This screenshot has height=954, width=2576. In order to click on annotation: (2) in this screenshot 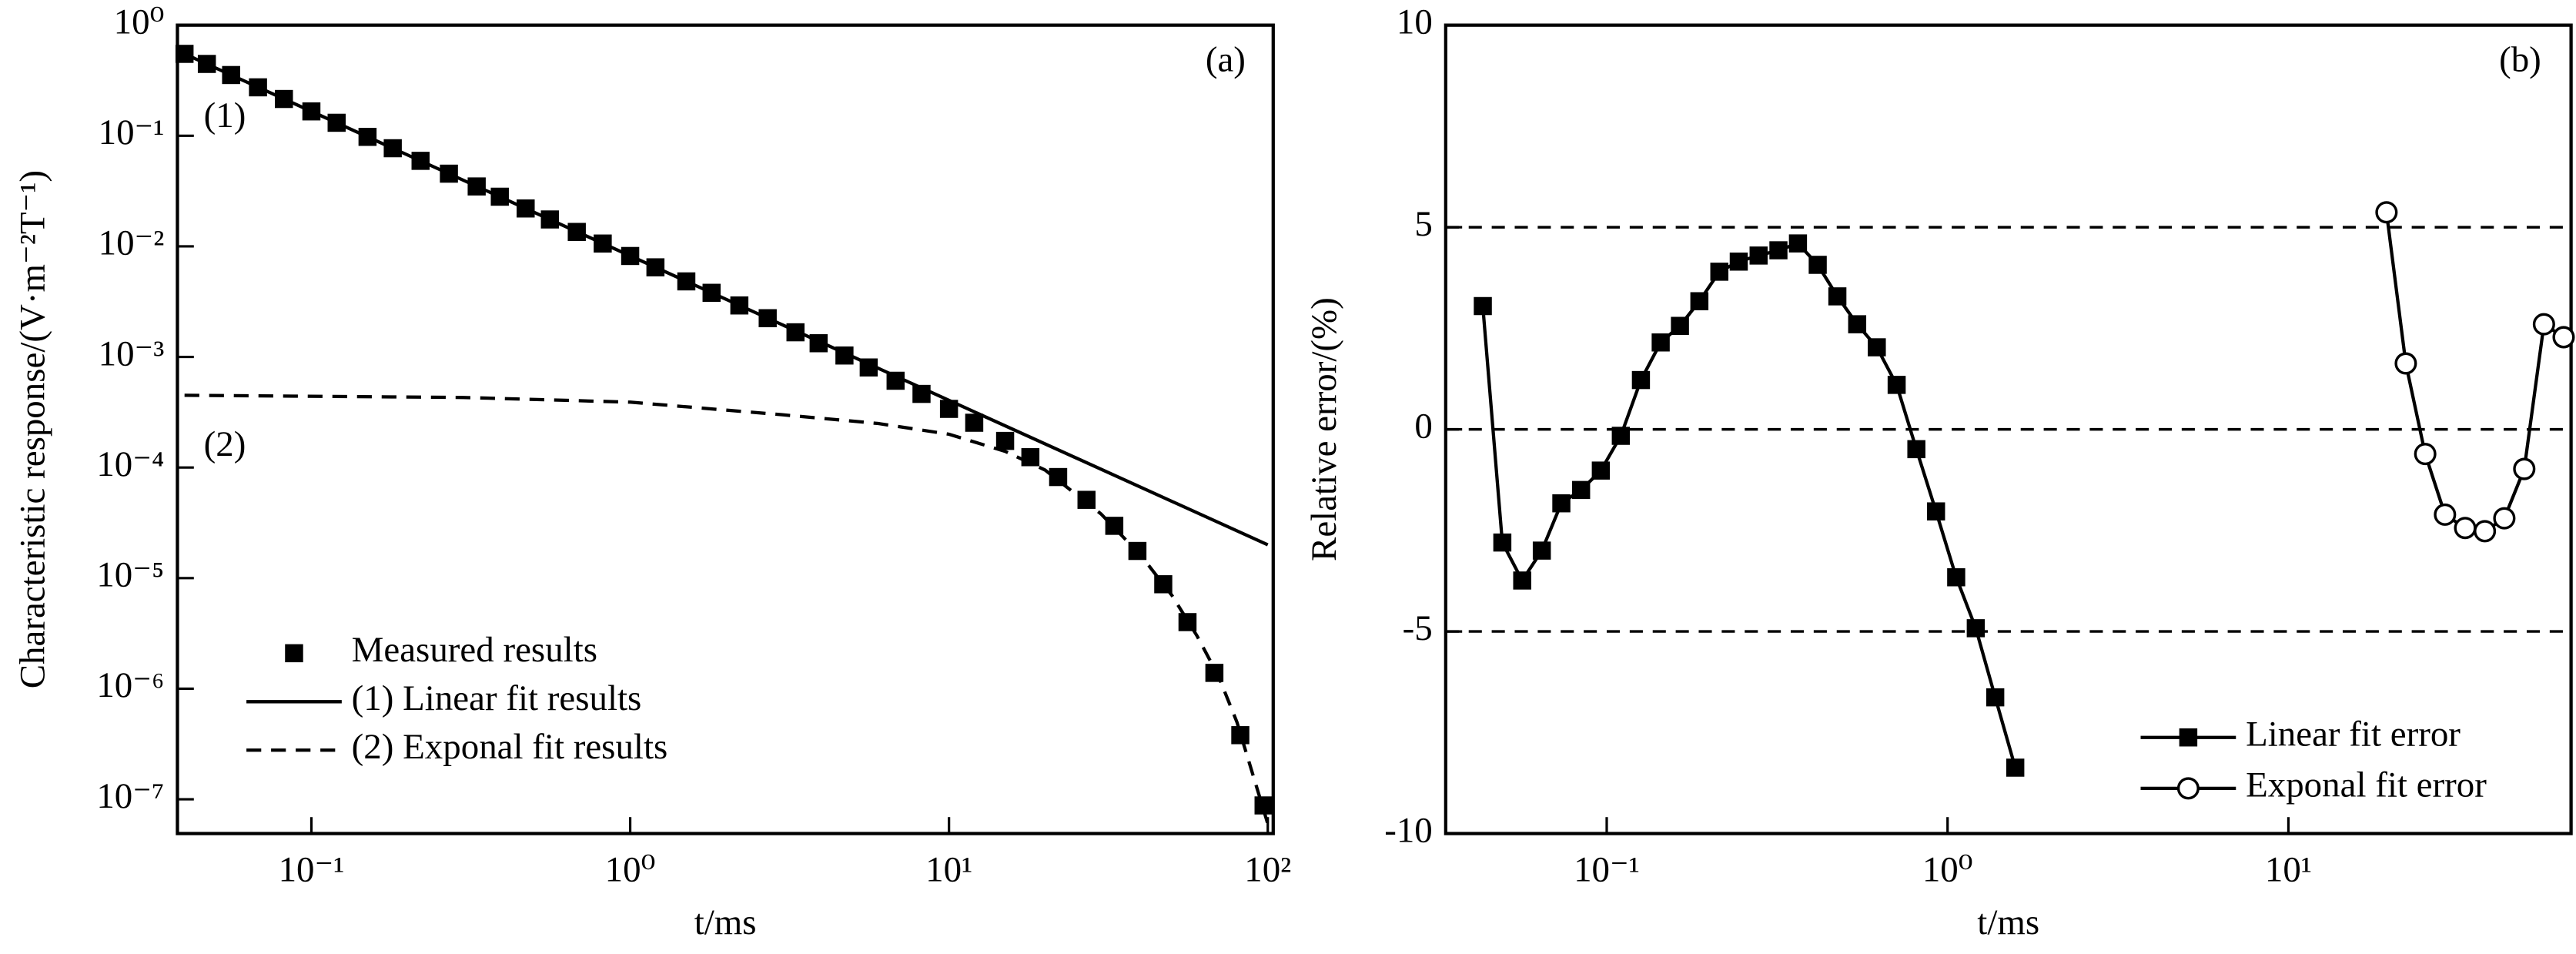, I will do `click(225, 444)`.